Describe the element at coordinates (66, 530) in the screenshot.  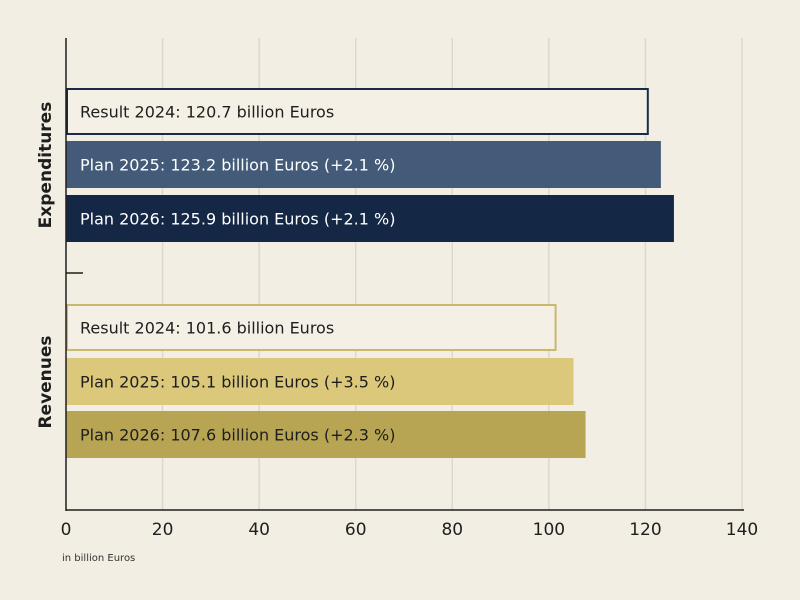
I see `x-tick-label: 0` at that location.